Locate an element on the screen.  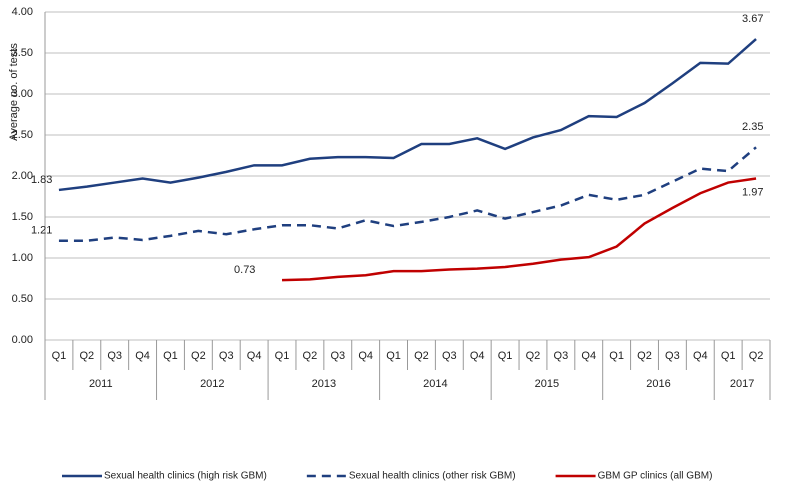
y-tick-label: 4.00 is located at coordinates (22, 12).